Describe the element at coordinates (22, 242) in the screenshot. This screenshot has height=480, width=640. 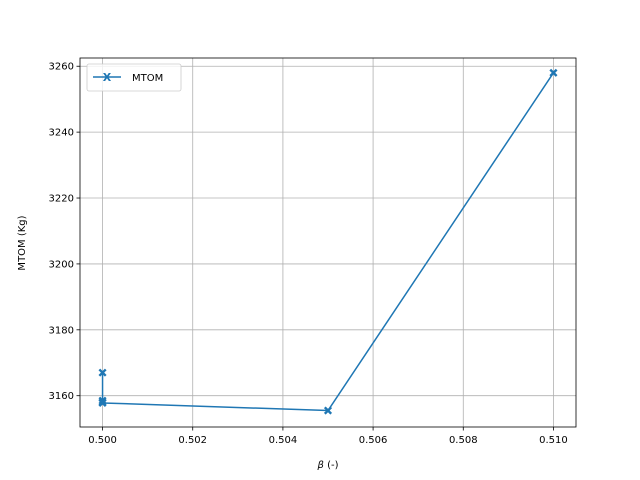
I see `y-axis-label: MTOM (Kg)` at that location.